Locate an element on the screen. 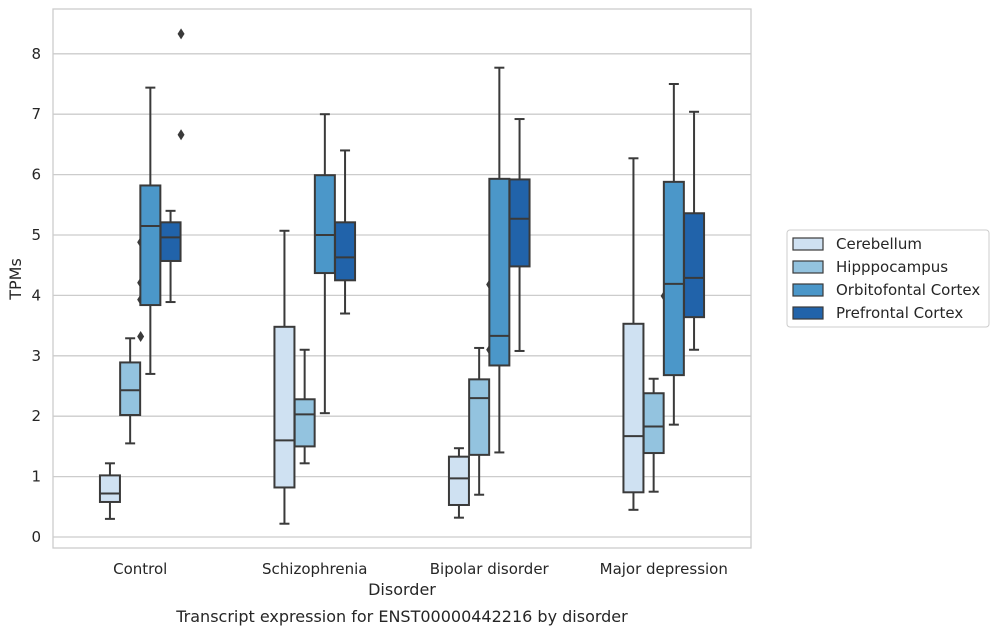  legend-label: Cerebellum is located at coordinates (879, 244).